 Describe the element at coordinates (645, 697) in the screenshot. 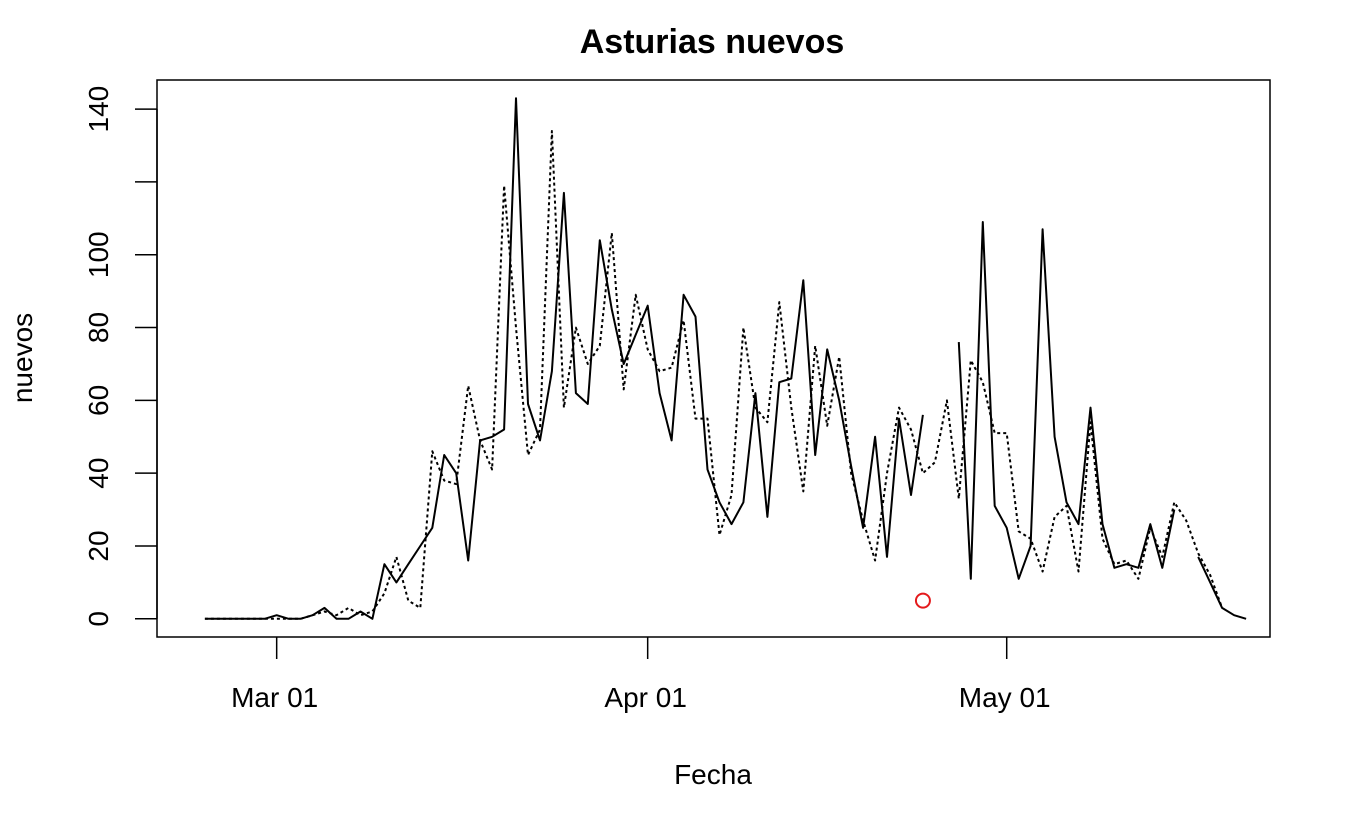

I see `x-tick-label-1: Apr 01` at that location.